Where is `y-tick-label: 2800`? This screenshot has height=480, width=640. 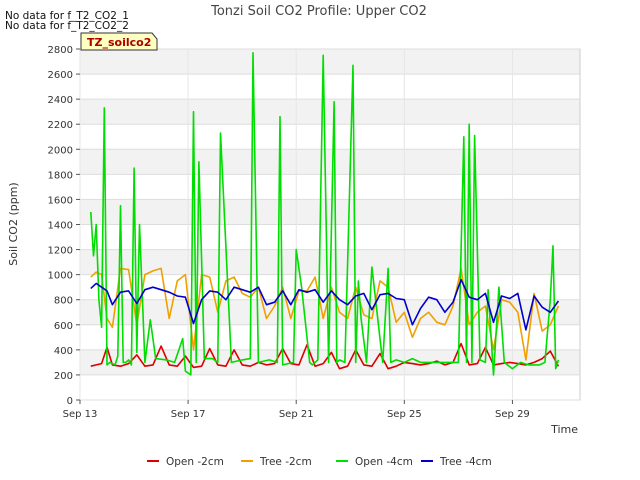
y-tick-label: 2800 is located at coordinates (60, 50).